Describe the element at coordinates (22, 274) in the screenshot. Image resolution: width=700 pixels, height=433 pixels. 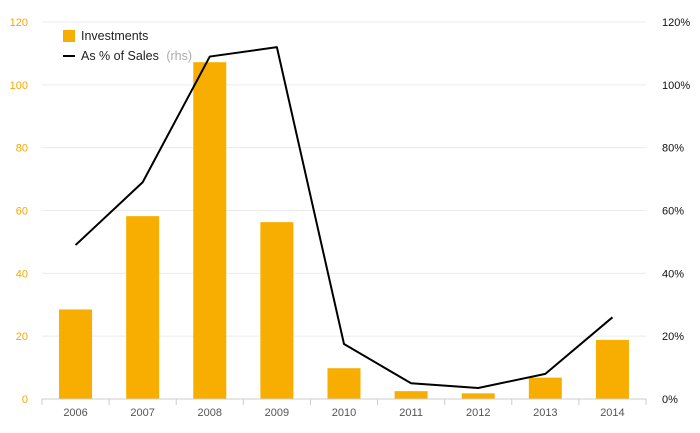
I see `left-tick-label: 40` at that location.